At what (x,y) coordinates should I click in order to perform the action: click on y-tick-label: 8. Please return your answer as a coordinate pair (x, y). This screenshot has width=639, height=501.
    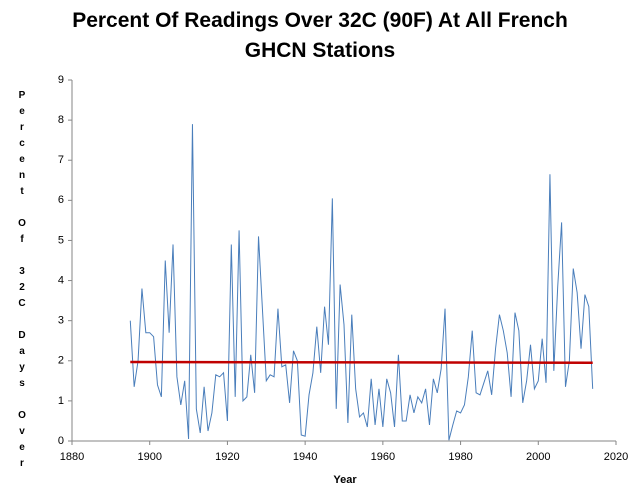
    Looking at the image, I should click on (61, 120).